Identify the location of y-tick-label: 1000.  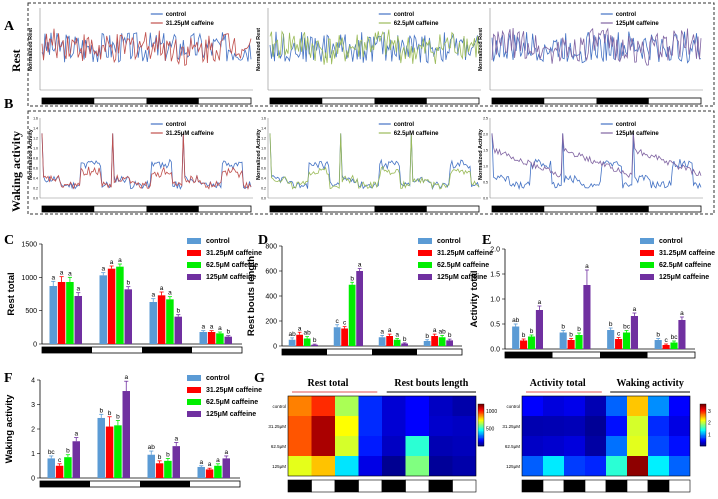
(29, 278).